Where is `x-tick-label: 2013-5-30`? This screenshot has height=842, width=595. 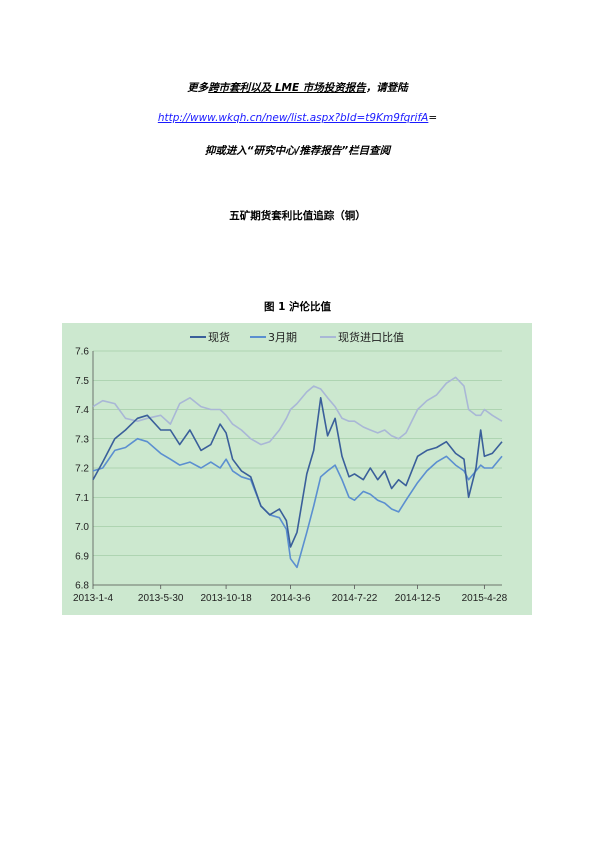
x-tick-label: 2013-5-30 is located at coordinates (161, 598).